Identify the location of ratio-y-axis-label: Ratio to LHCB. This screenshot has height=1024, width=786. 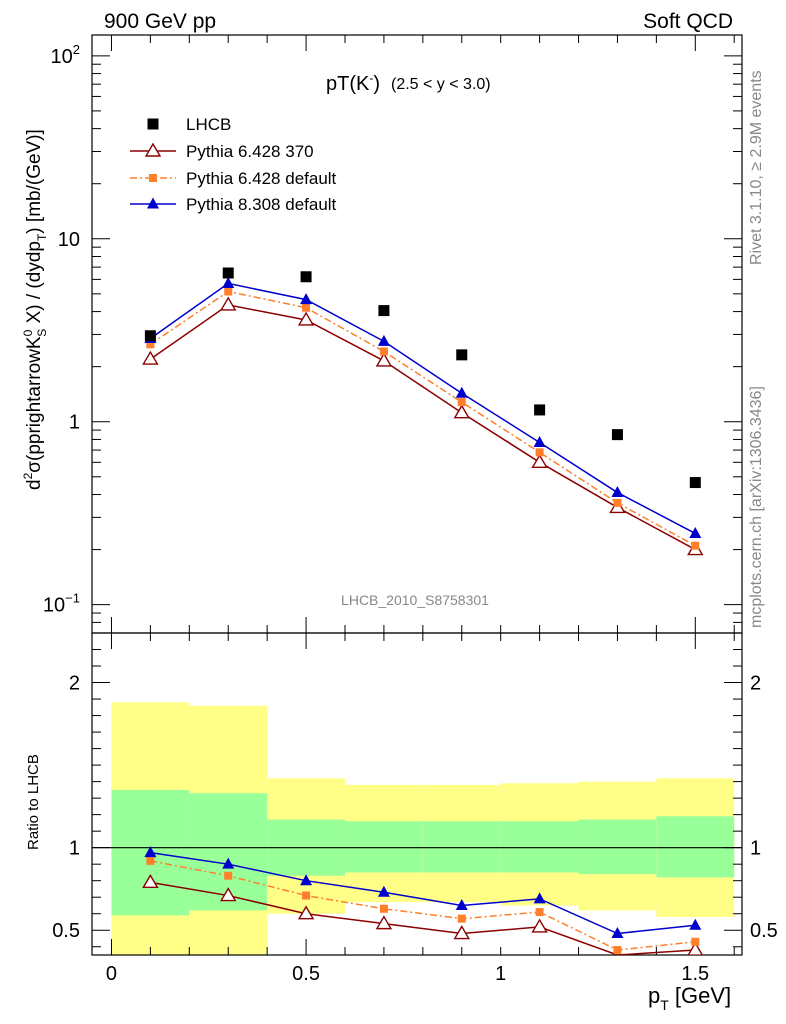
(33, 802).